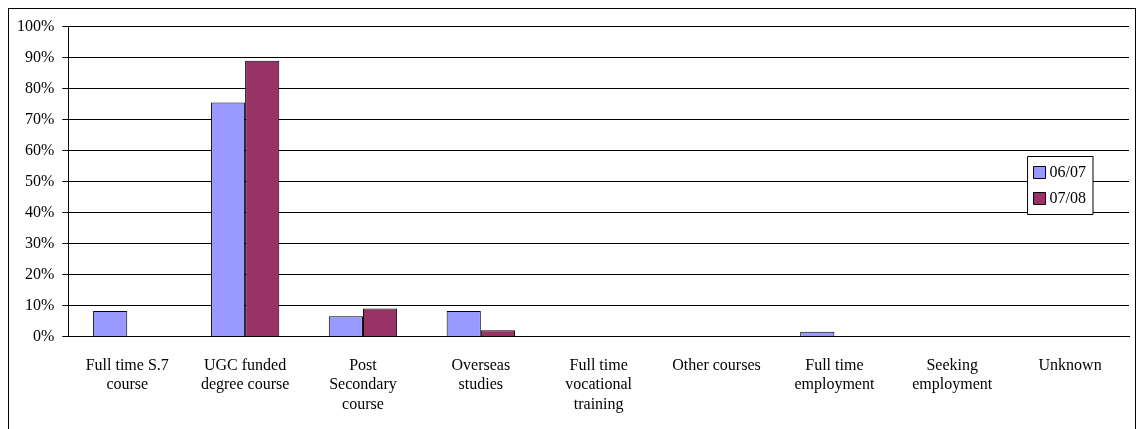 This screenshot has height=429, width=1138. Describe the element at coordinates (952, 375) in the screenshot. I see `x-tick-label: Seeking employment` at that location.